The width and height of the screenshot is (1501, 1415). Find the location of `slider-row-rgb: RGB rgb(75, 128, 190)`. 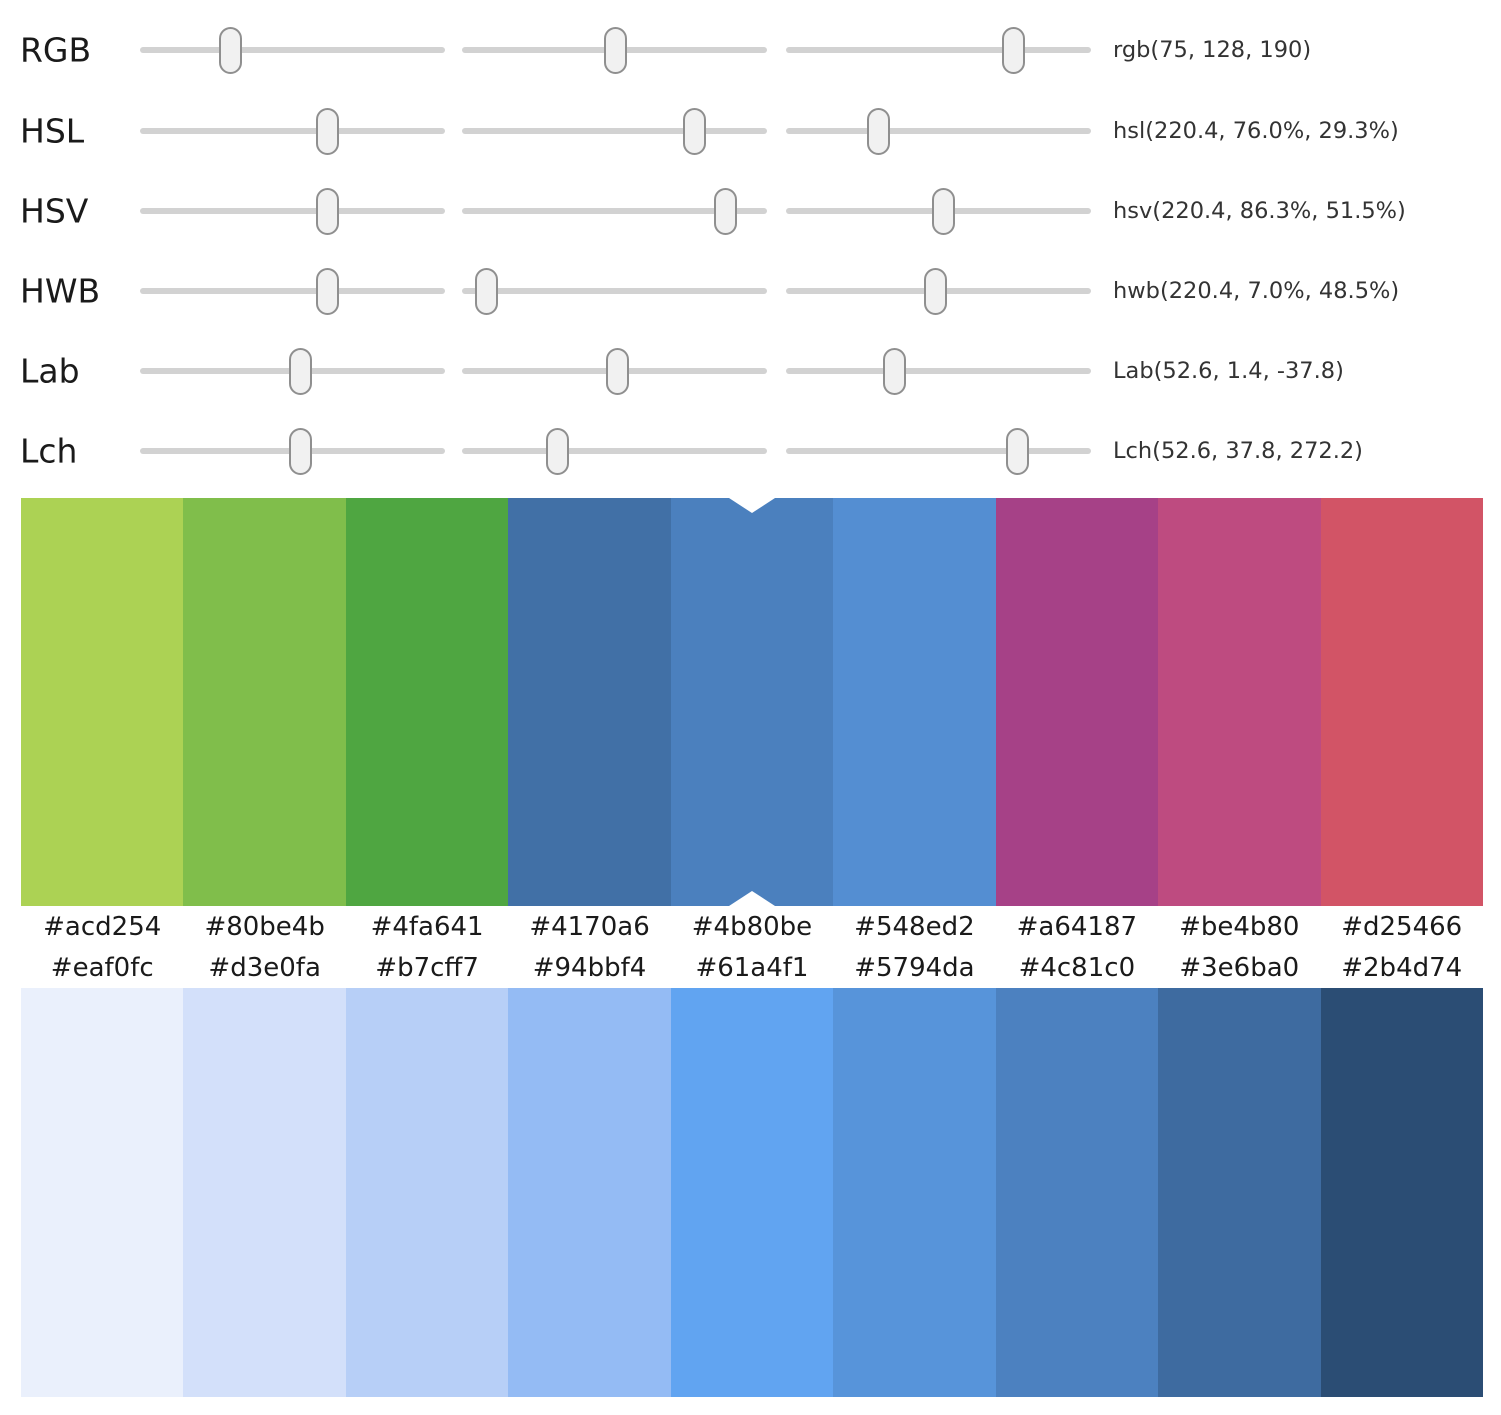

slider-row-rgb: RGB rgb(75, 128, 190) is located at coordinates (750, 50).